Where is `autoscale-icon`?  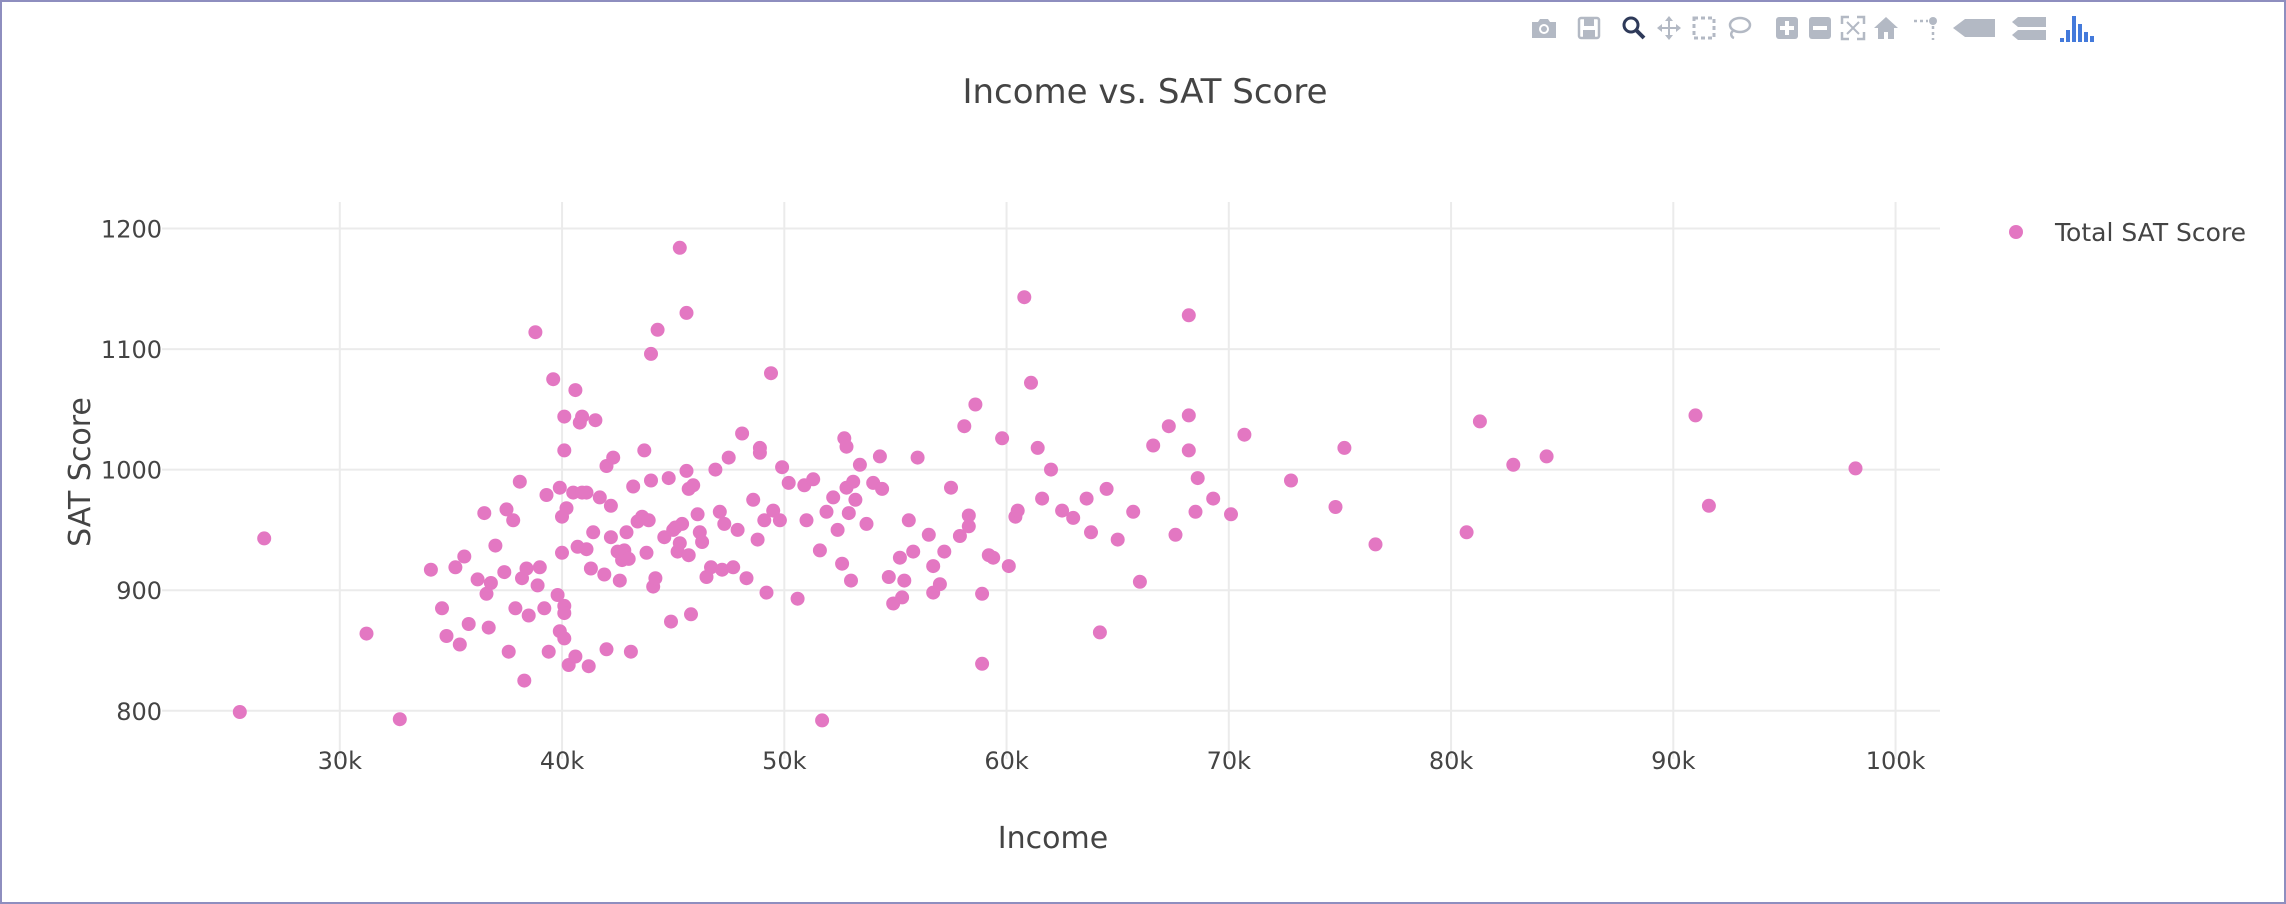
autoscale-icon is located at coordinates (1853, 28).